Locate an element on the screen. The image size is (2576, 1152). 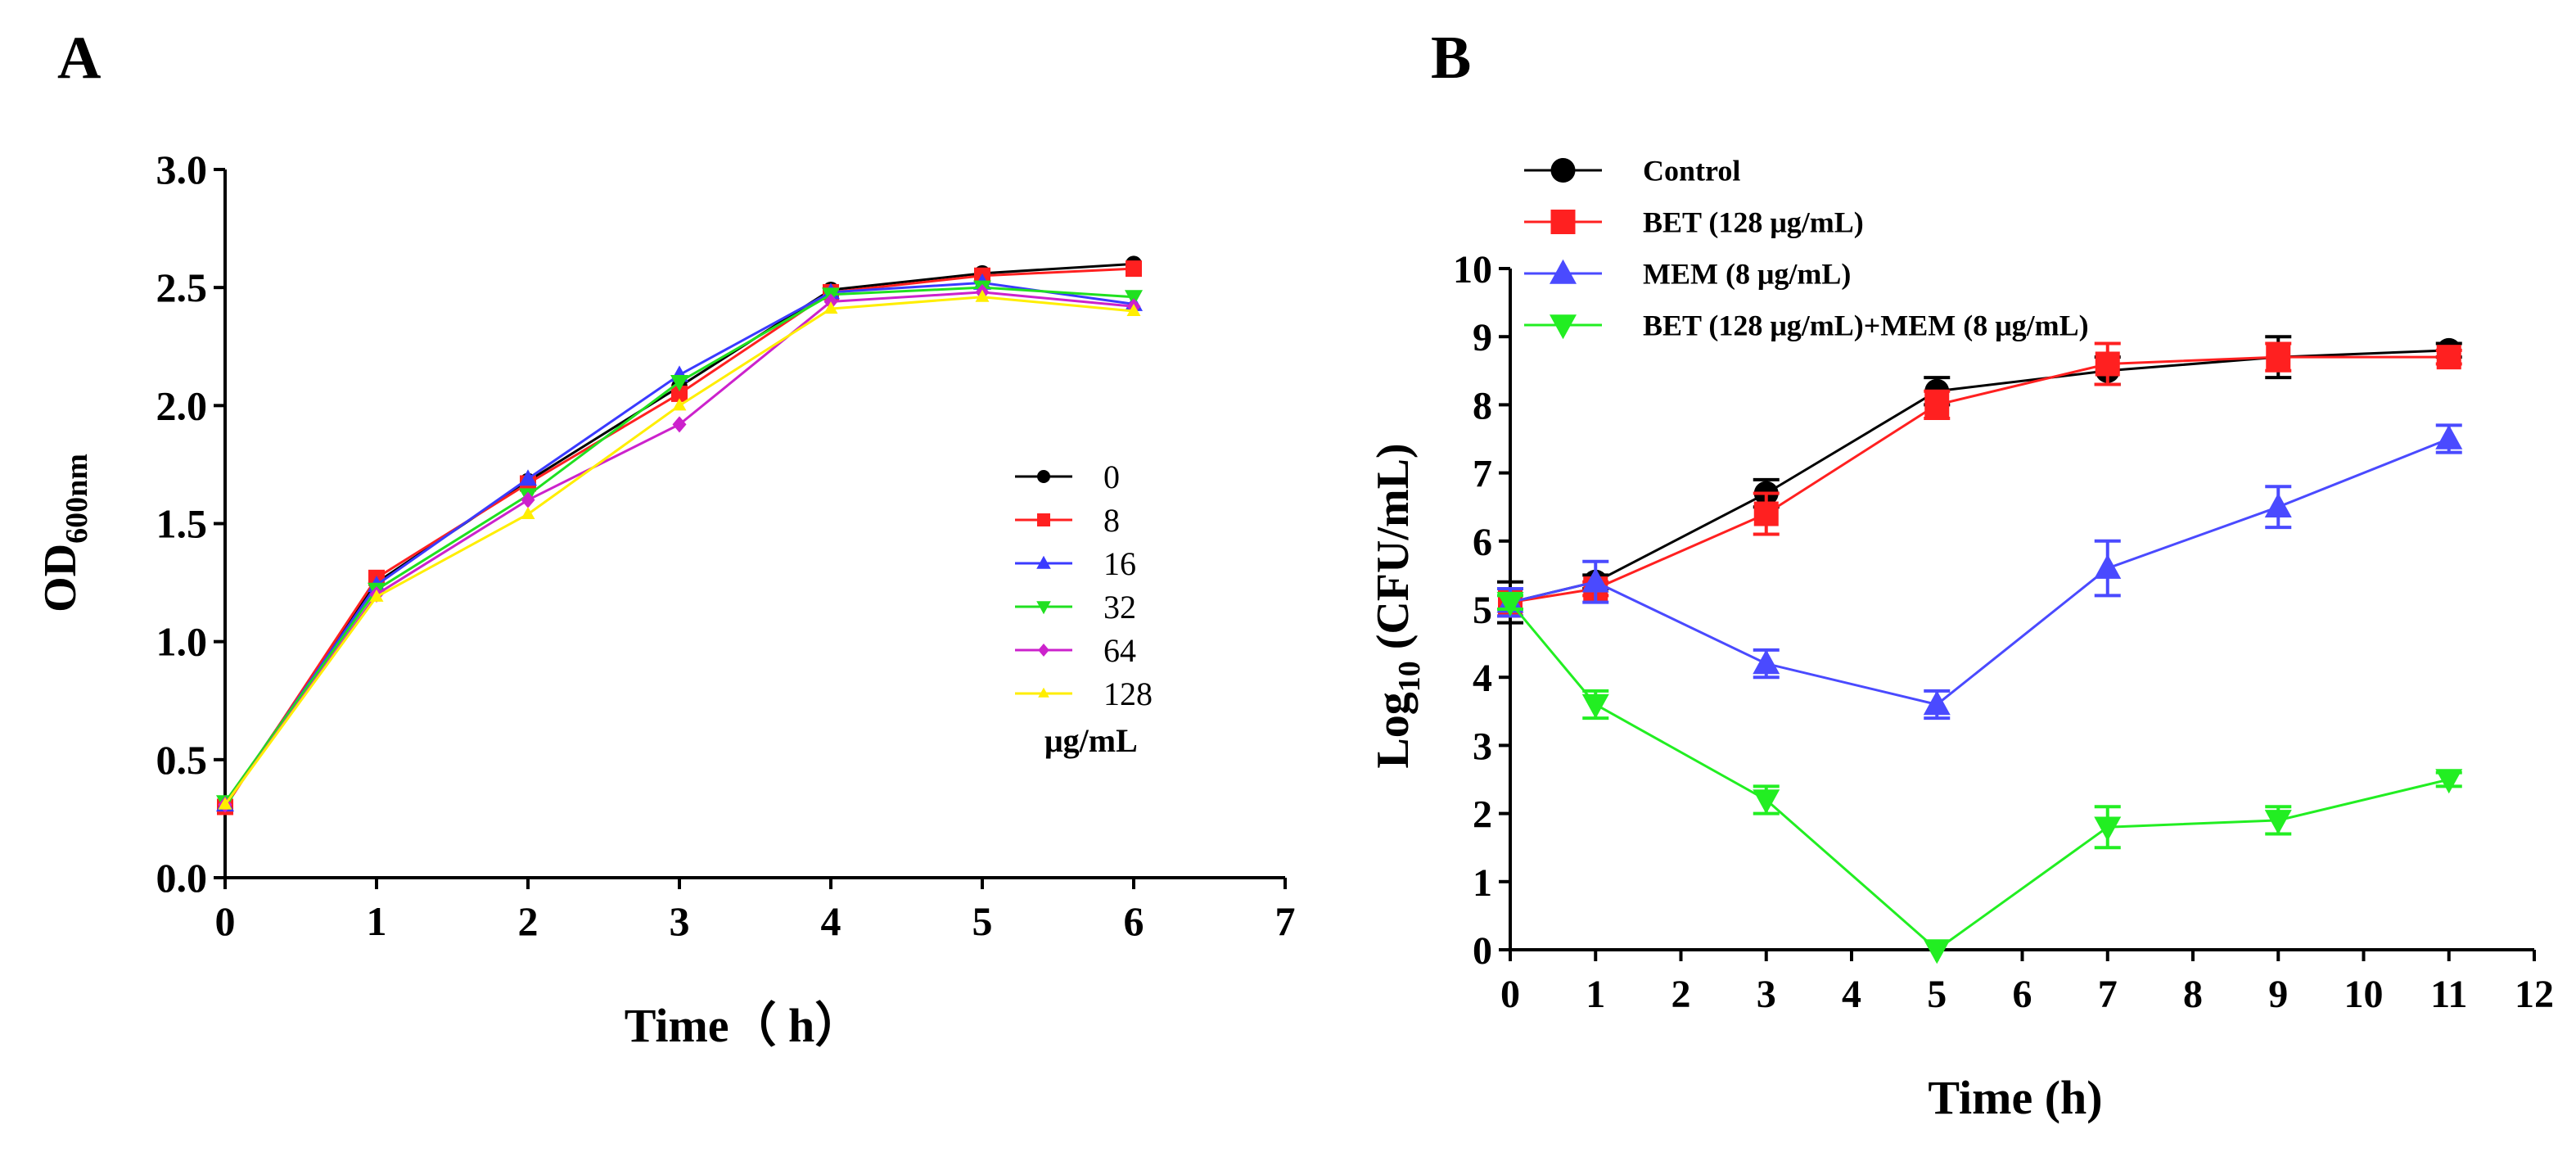
x-tick-label: 11 is located at coordinates (2448, 994).